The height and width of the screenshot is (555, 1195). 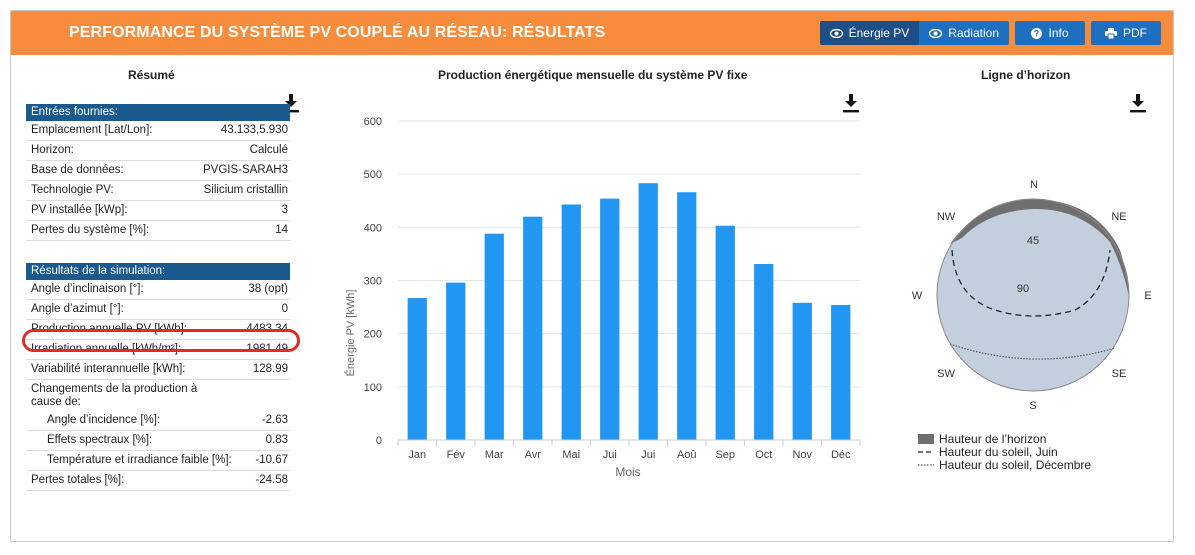 What do you see at coordinates (373, 282) in the screenshot?
I see `y-tick-label: 300` at bounding box center [373, 282].